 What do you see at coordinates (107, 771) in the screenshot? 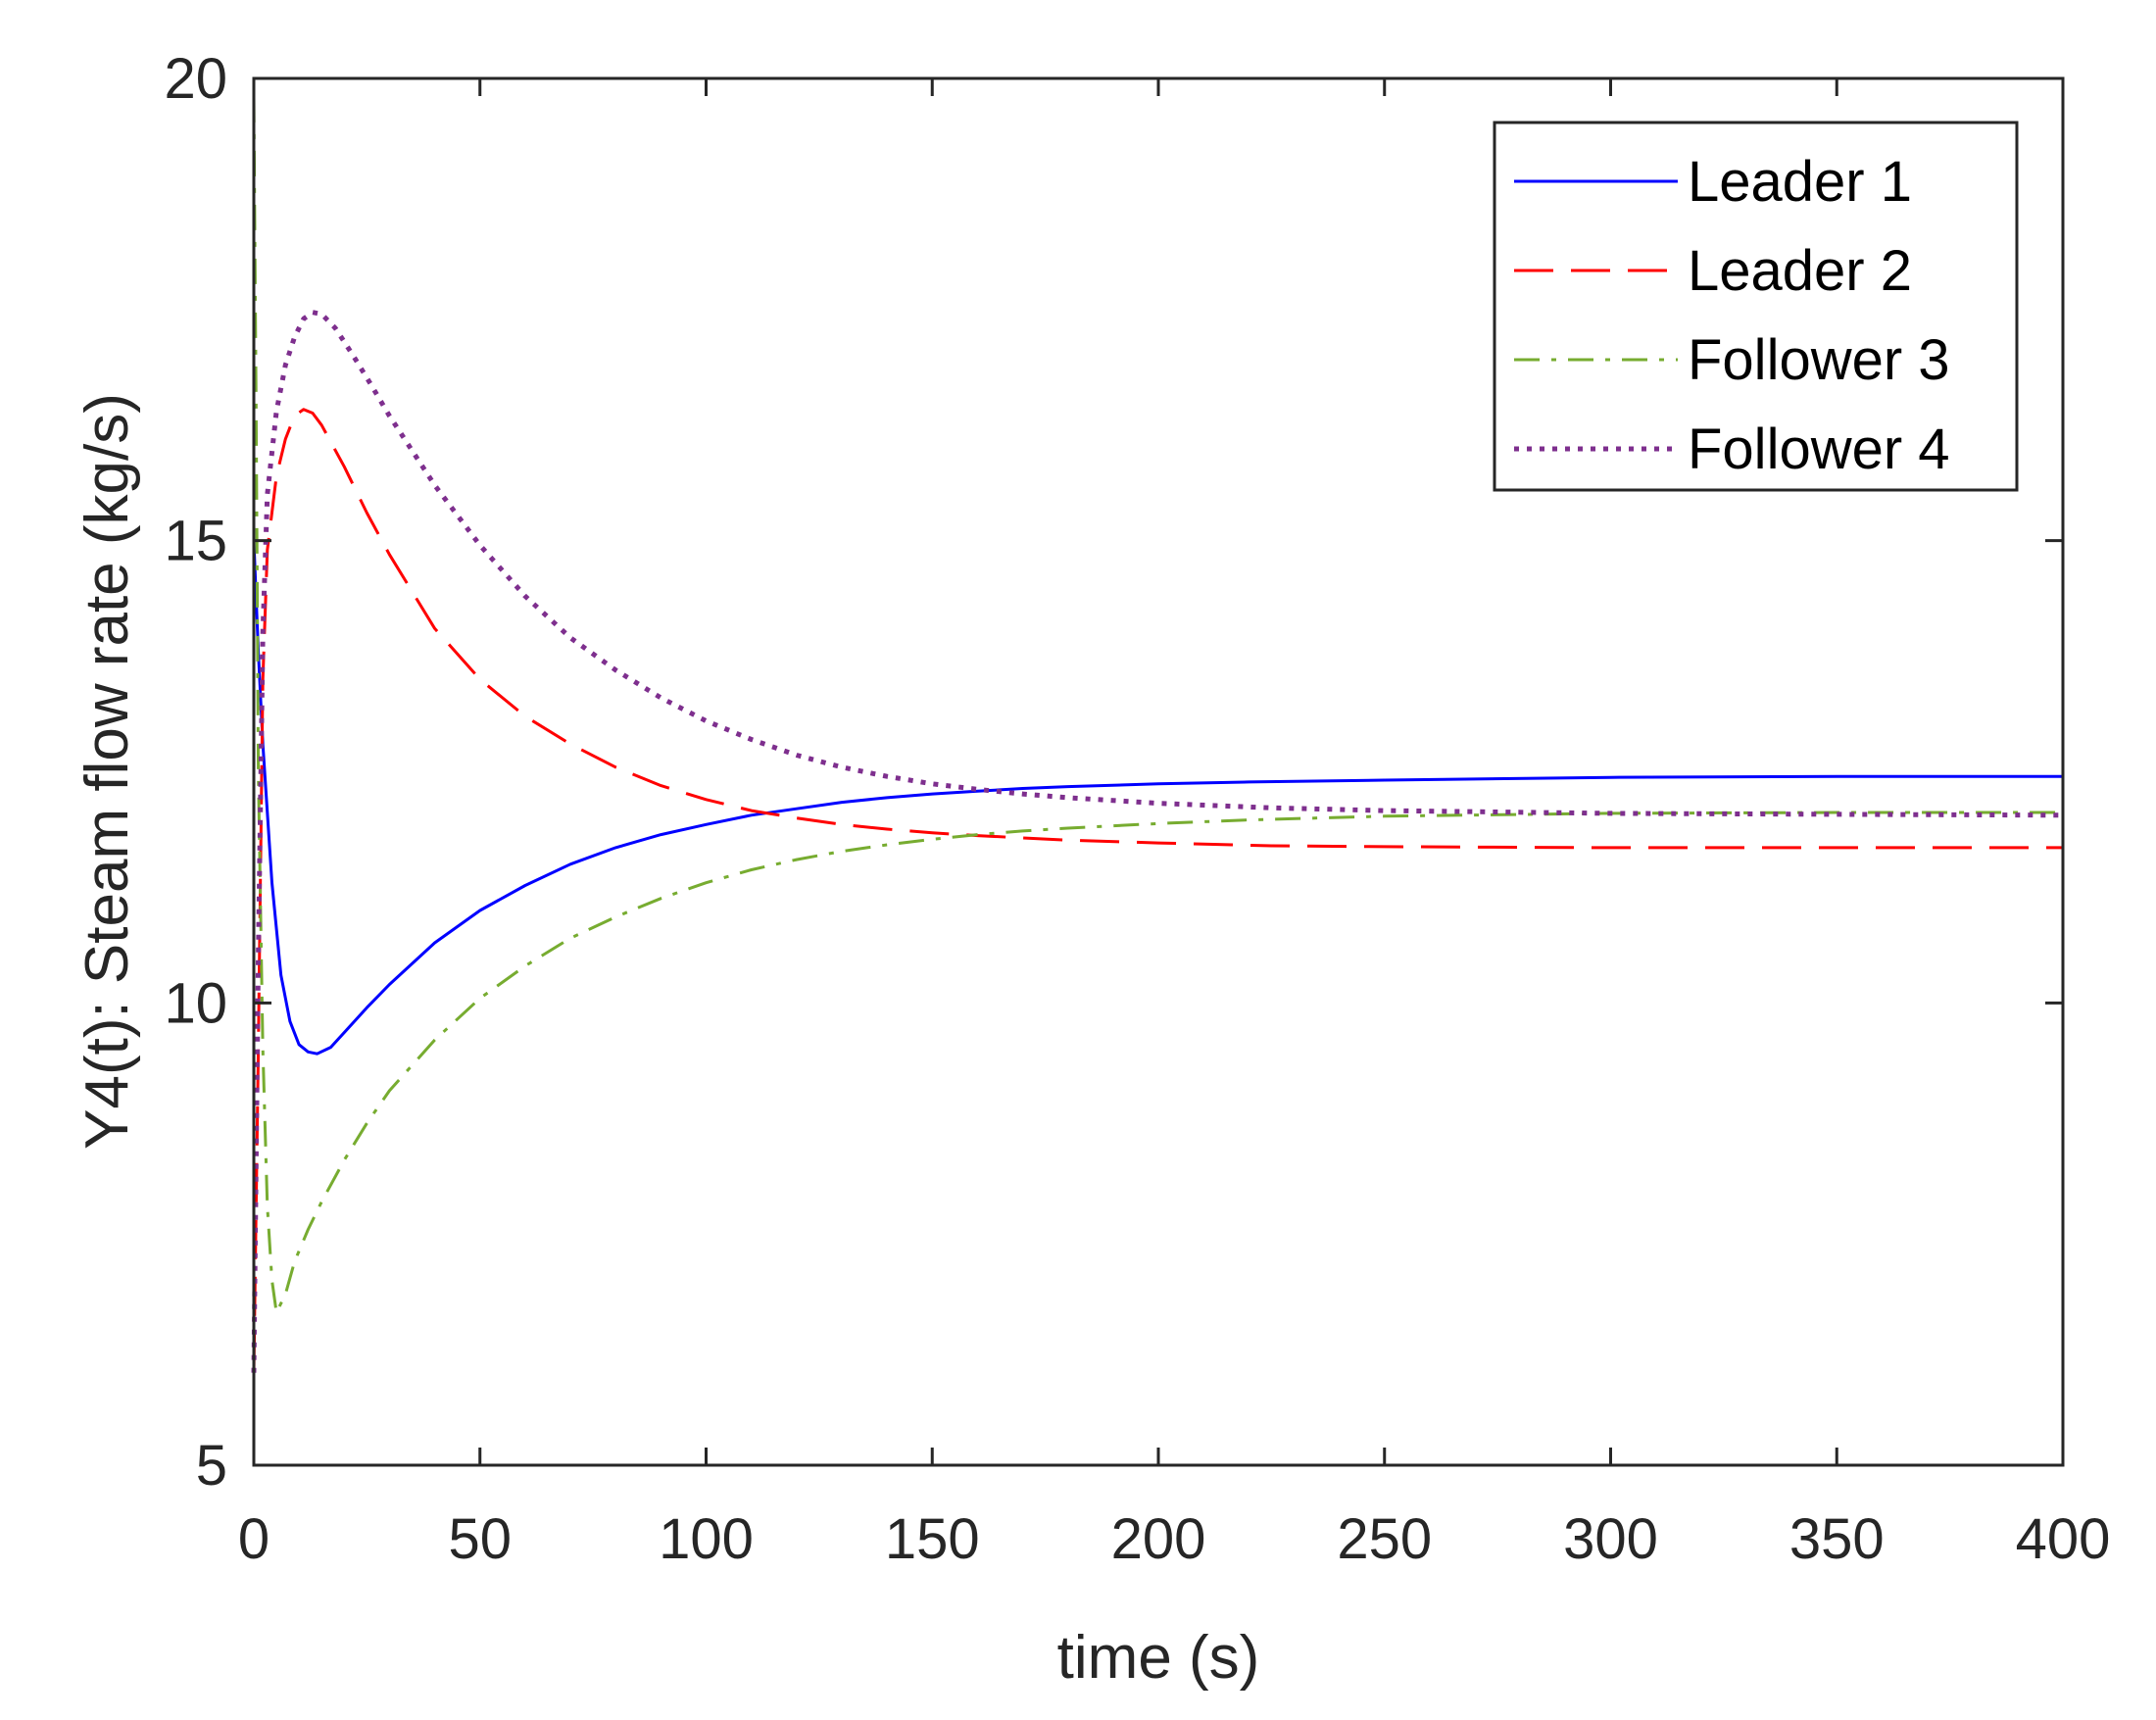
I see `y-axis-title: Y4(t): Steam flow rate (kg/s)` at bounding box center [107, 771].